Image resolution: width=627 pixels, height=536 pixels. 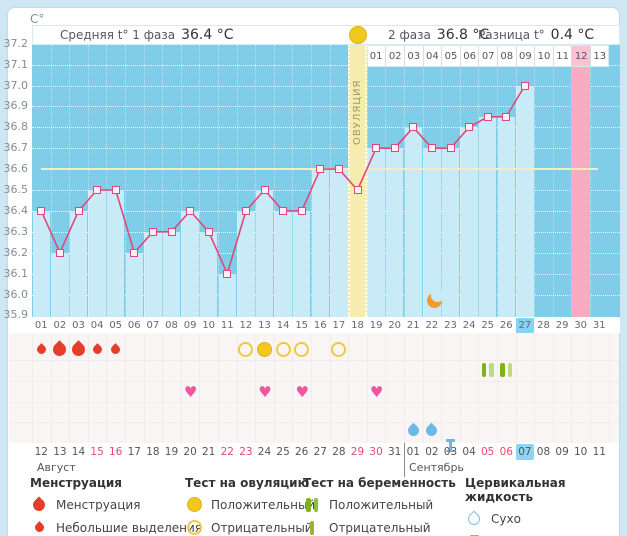 I want to click on legend-title: Тест на беременность, so click(x=379, y=483).